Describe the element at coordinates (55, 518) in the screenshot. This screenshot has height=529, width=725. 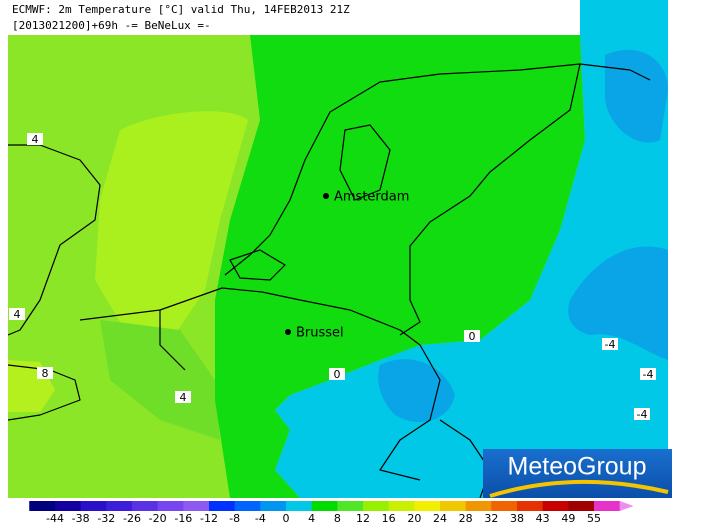
I see `colorbar-label: -44` at that location.